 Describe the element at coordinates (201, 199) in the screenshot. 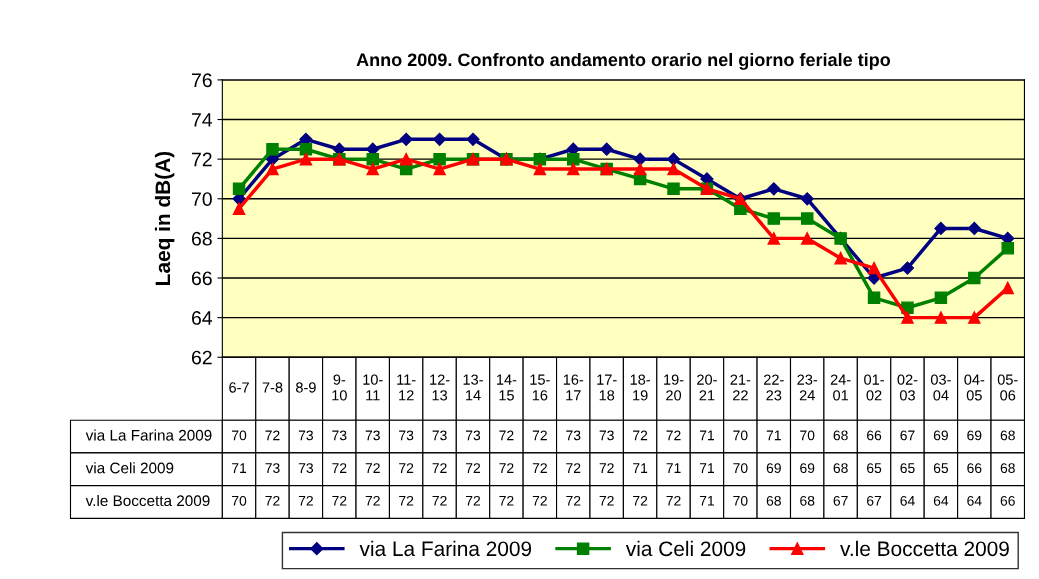

I see `y-tick-label: 70` at that location.